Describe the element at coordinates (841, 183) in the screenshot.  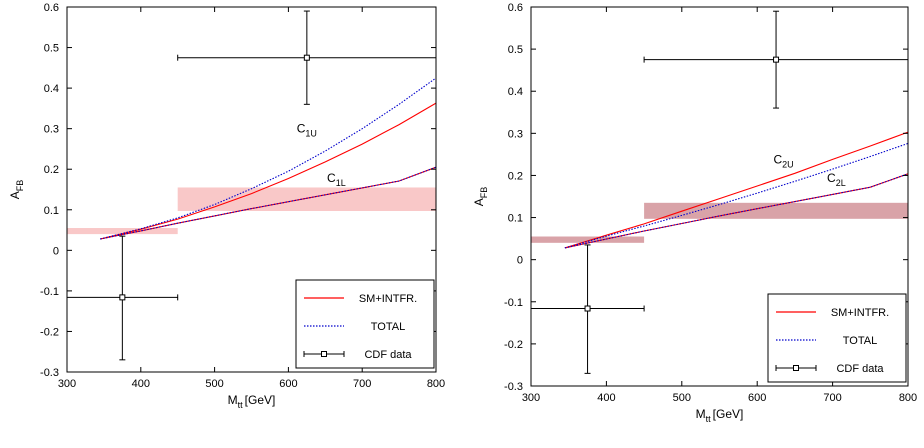
I see `curve-annotation-sub: 2L` at that location.